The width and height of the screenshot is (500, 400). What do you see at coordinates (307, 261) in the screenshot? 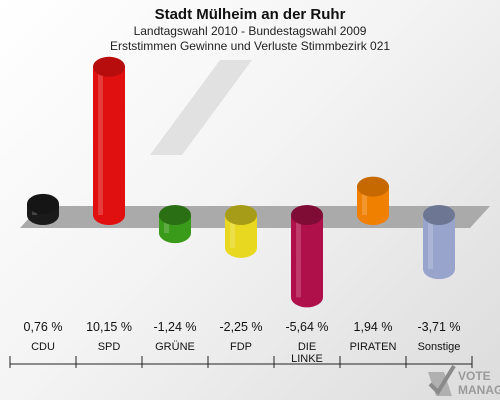
I see `bar-body-die-linke` at bounding box center [307, 261].